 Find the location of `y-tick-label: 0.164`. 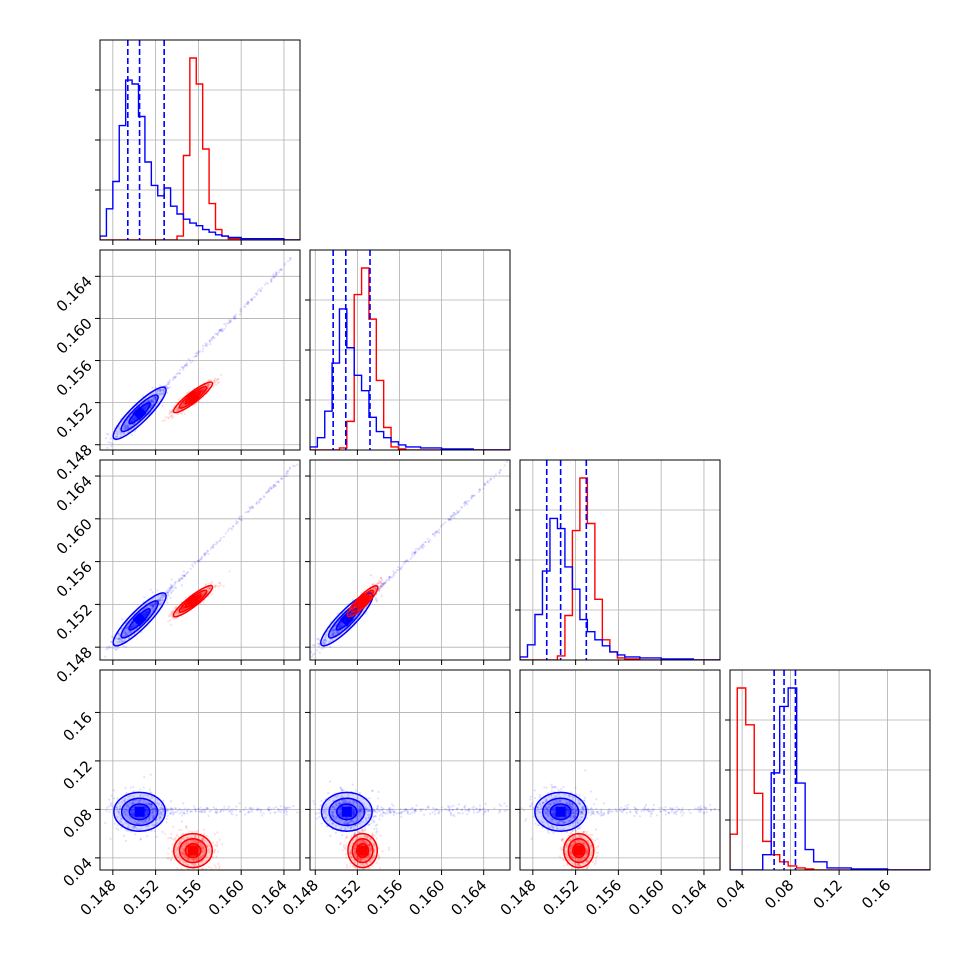

y-tick-label: 0.164 is located at coordinates (74, 293).